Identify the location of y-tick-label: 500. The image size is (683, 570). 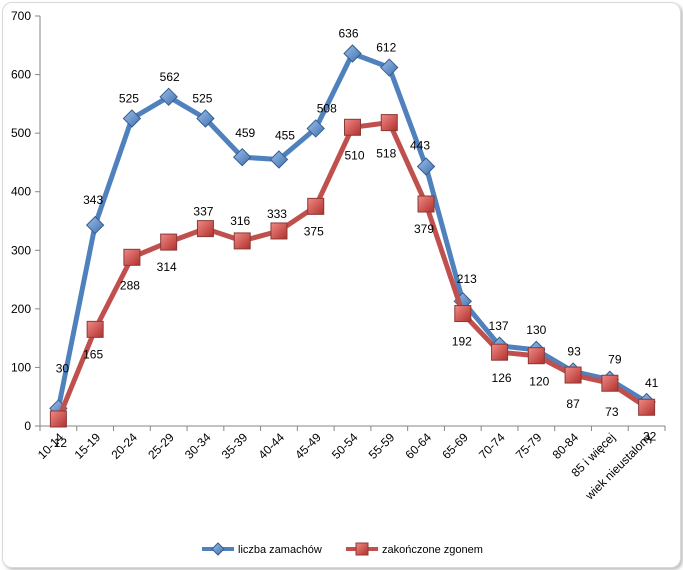
(21, 133).